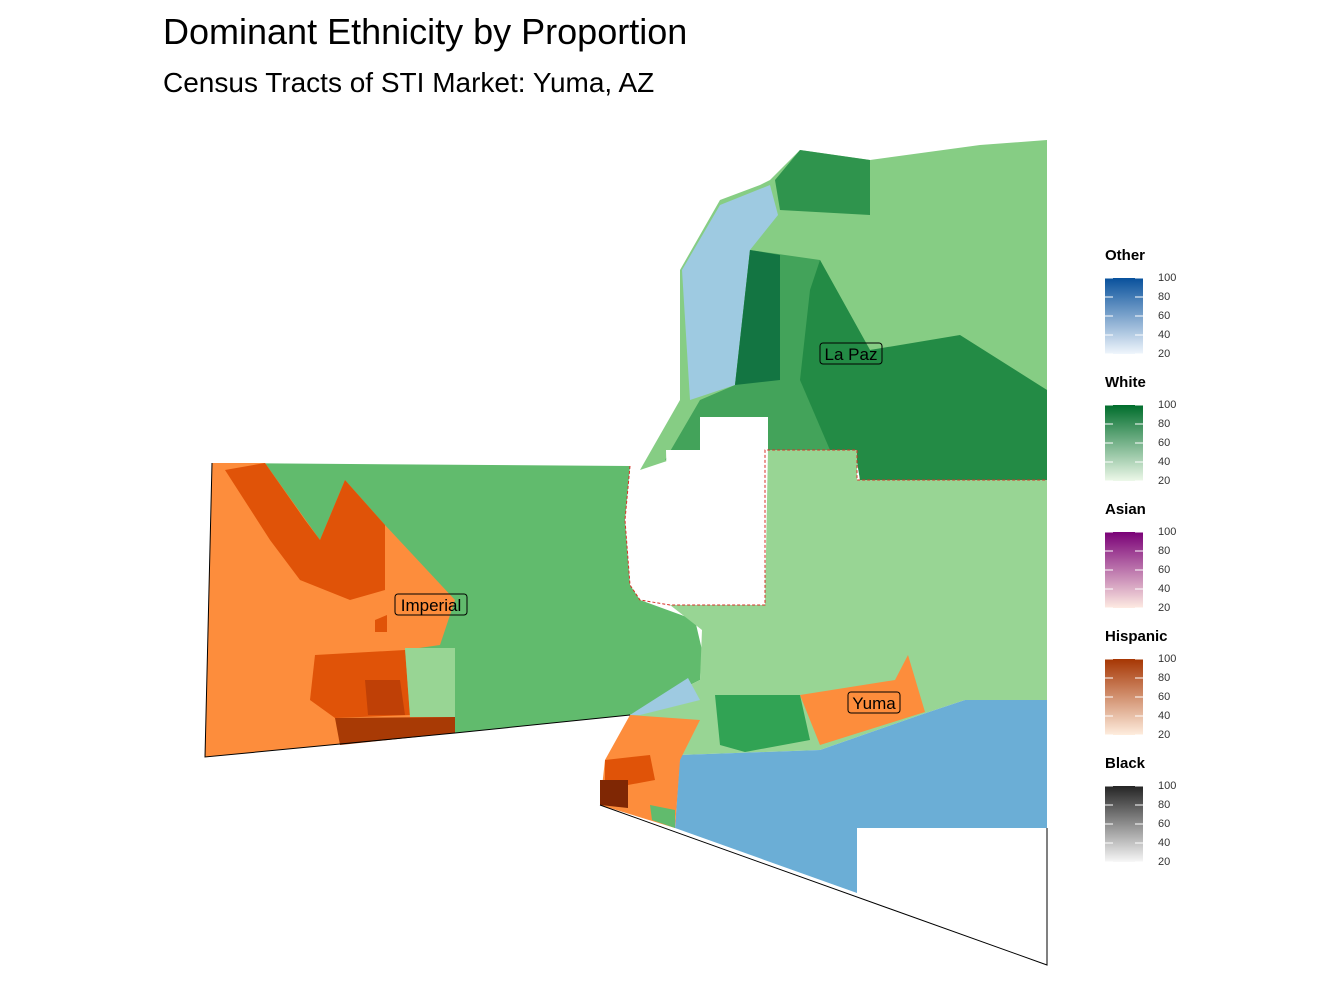 The width and height of the screenshot is (1344, 1008). I want to click on region-label: La Paz, so click(851, 354).